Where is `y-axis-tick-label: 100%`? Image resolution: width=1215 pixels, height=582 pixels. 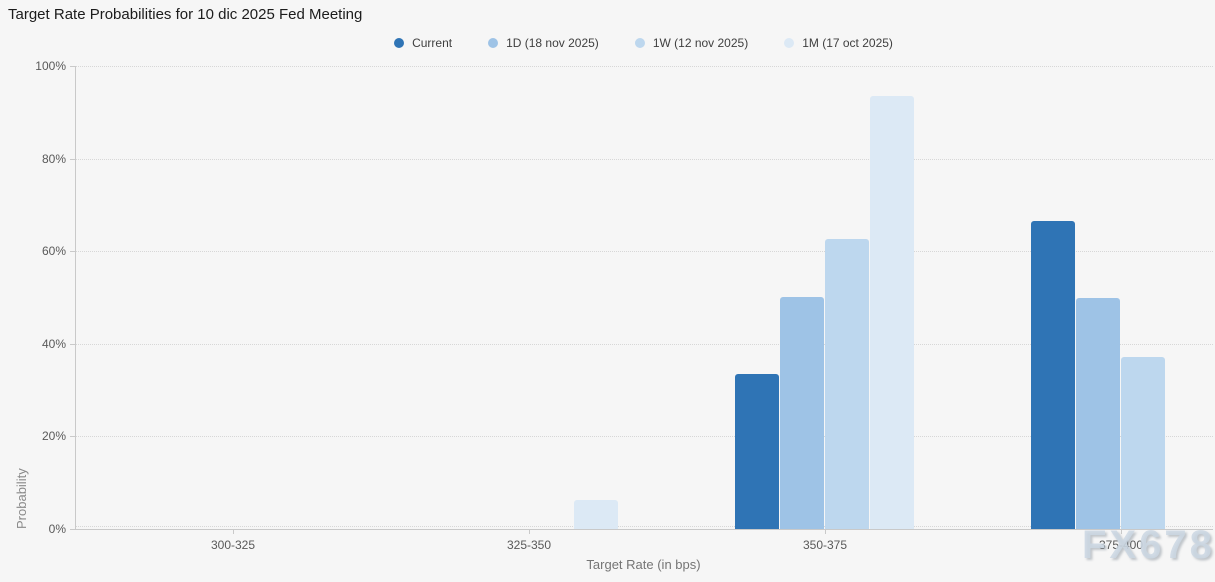
y-axis-tick-label: 100% is located at coordinates (50, 66).